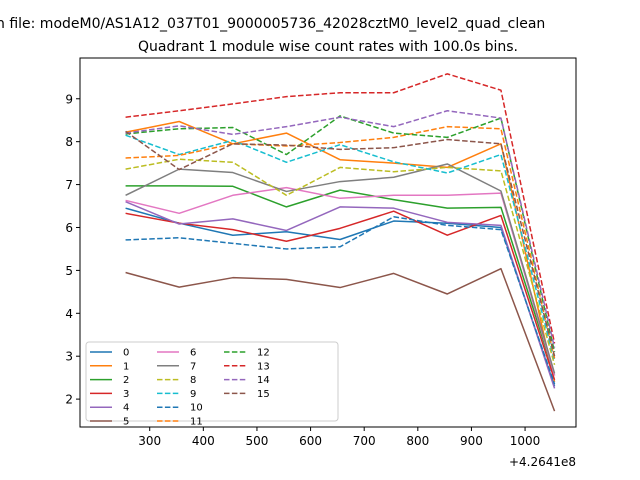  What do you see at coordinates (126, 353) in the screenshot?
I see `legend-label-0: 0` at bounding box center [126, 353].